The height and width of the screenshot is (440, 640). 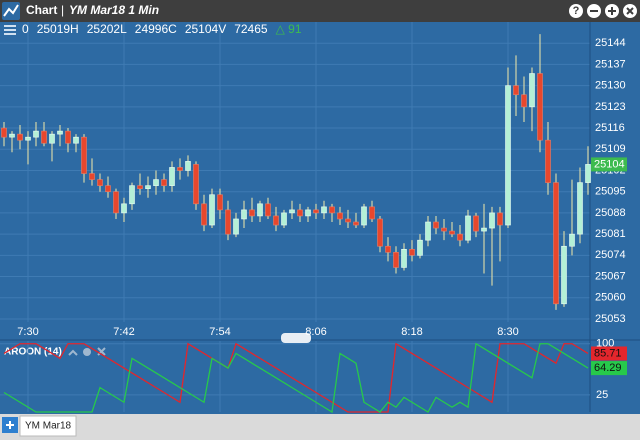 I want to click on x-tick-label: 8:06, so click(x=315, y=332).